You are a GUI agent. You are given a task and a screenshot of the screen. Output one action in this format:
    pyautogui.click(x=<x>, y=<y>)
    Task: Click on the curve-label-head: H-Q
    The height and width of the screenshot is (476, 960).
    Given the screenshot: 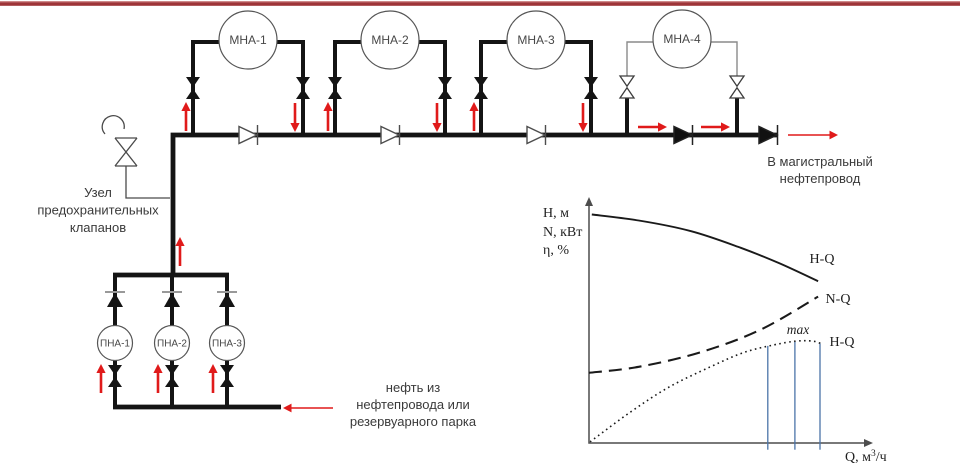 What is the action you would take?
    pyautogui.click(x=822, y=259)
    